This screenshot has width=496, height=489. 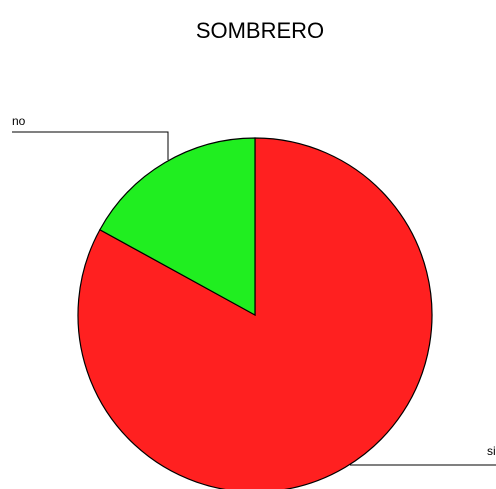 I want to click on slice-label: no, so click(x=19, y=121).